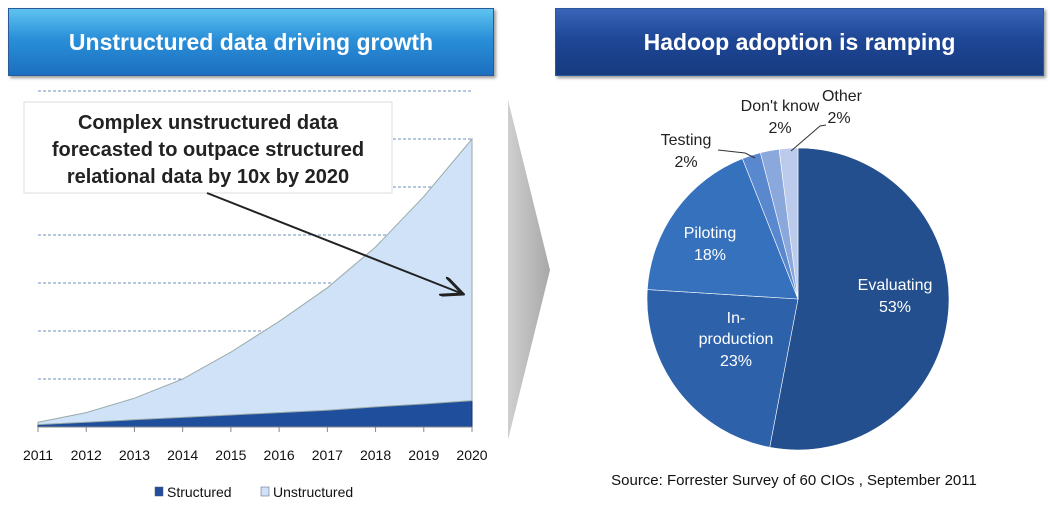  Describe the element at coordinates (423, 455) in the screenshot. I see `x-tick-label: 2019` at that location.